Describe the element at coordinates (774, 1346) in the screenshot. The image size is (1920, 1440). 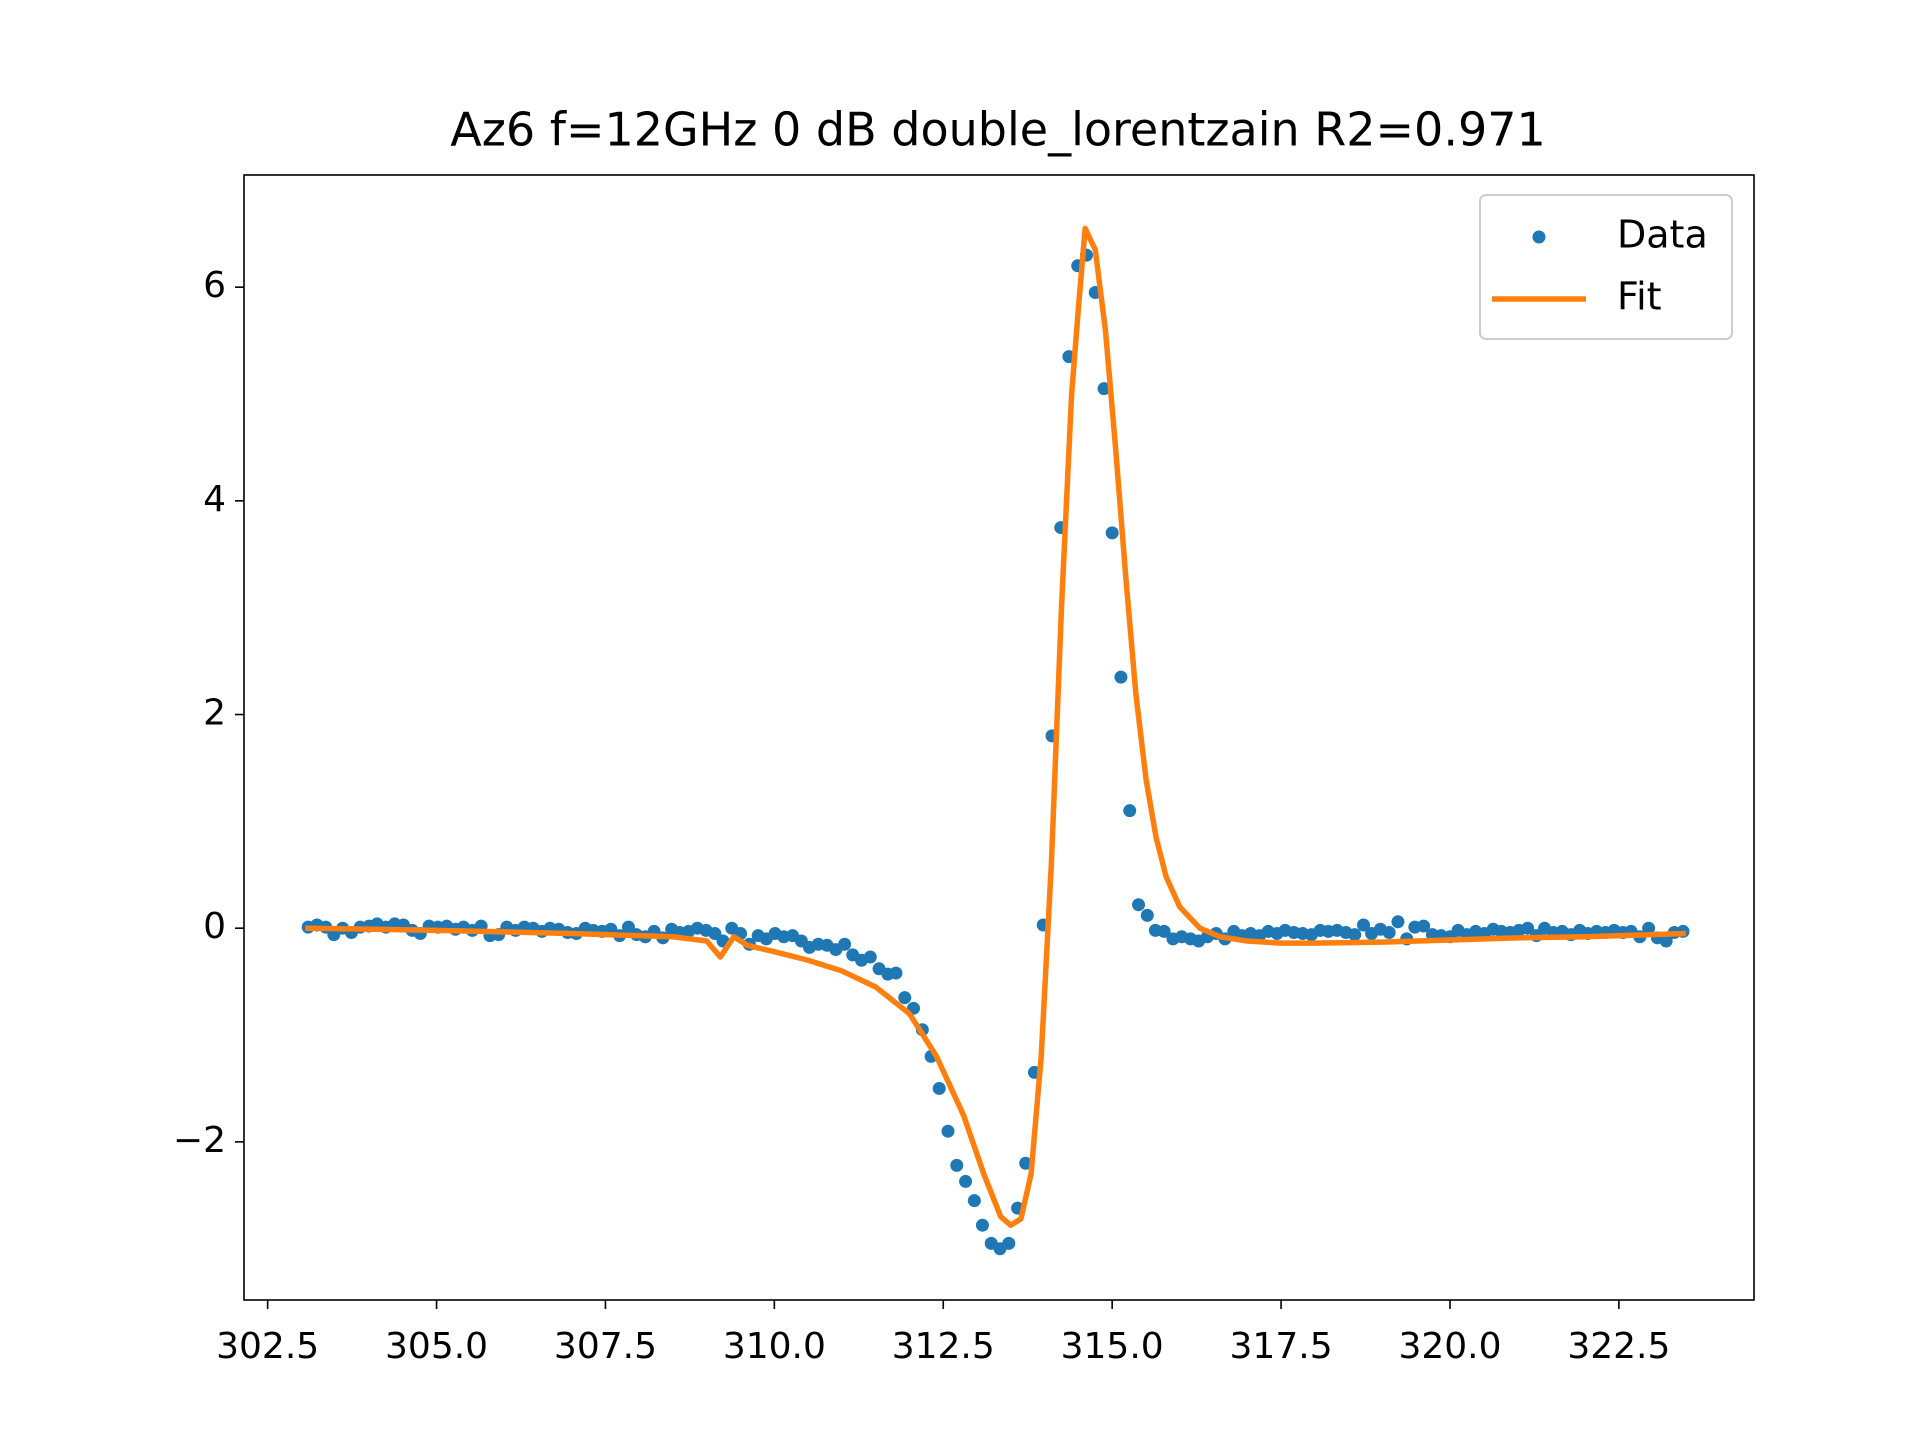
I see `x-tick-label: 310.0` at that location.